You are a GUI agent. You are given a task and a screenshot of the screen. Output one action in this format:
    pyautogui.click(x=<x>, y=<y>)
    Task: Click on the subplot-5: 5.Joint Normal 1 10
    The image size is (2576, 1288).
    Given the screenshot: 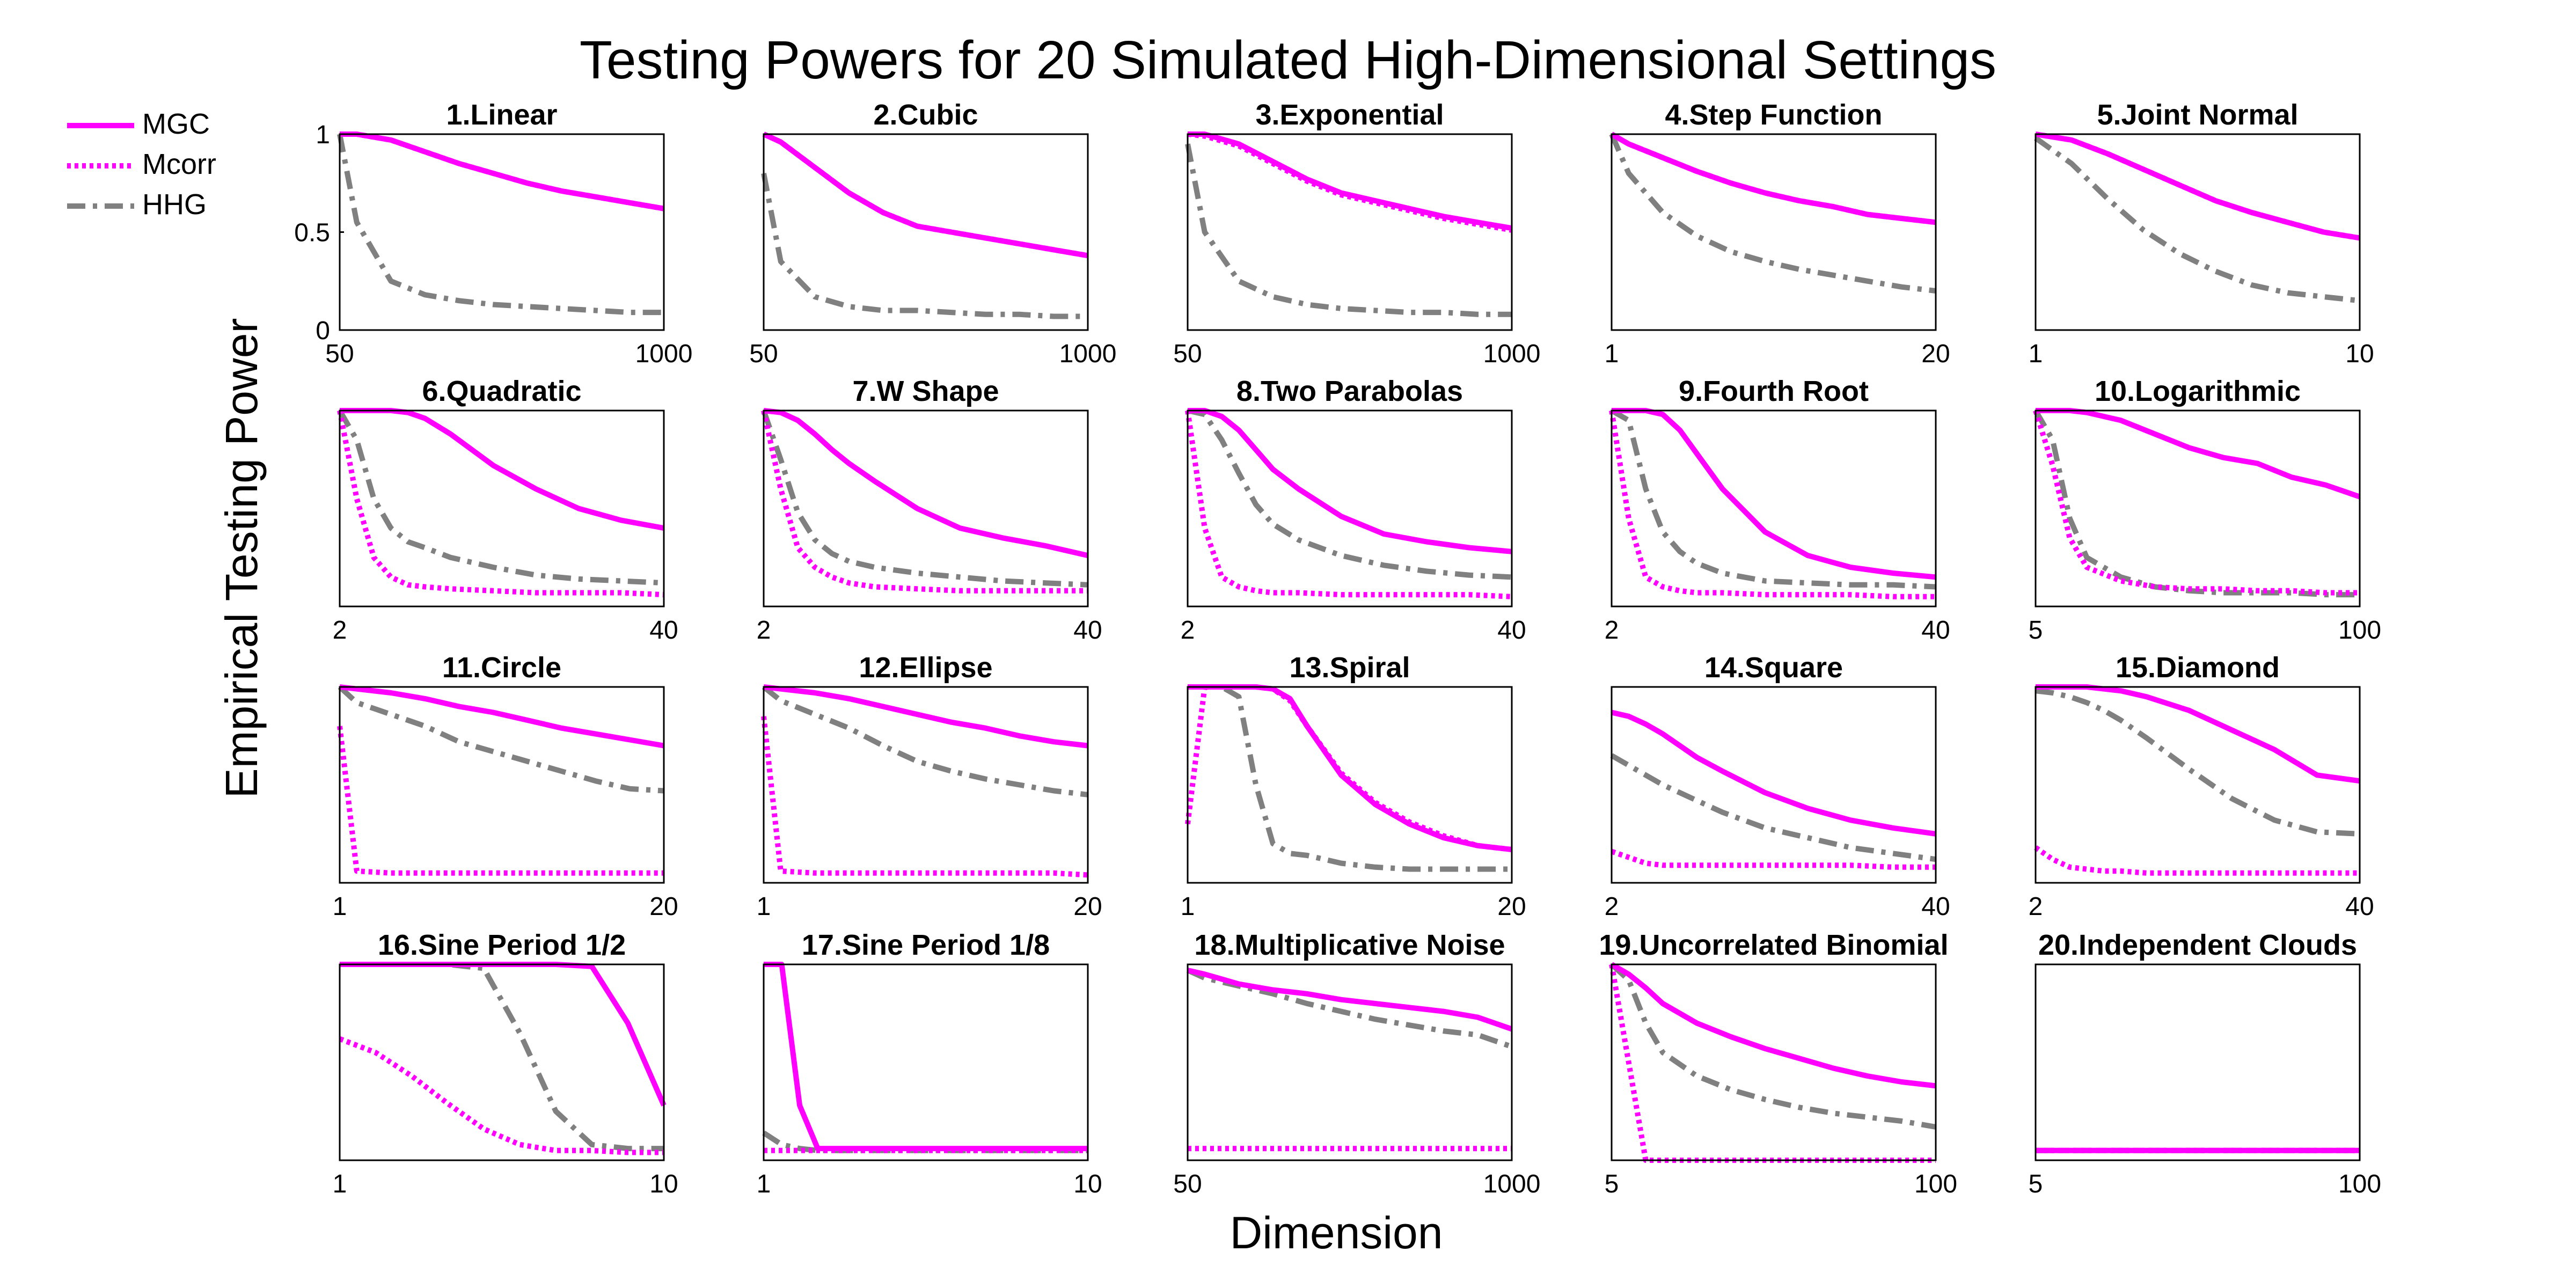 What is the action you would take?
    pyautogui.click(x=2201, y=233)
    